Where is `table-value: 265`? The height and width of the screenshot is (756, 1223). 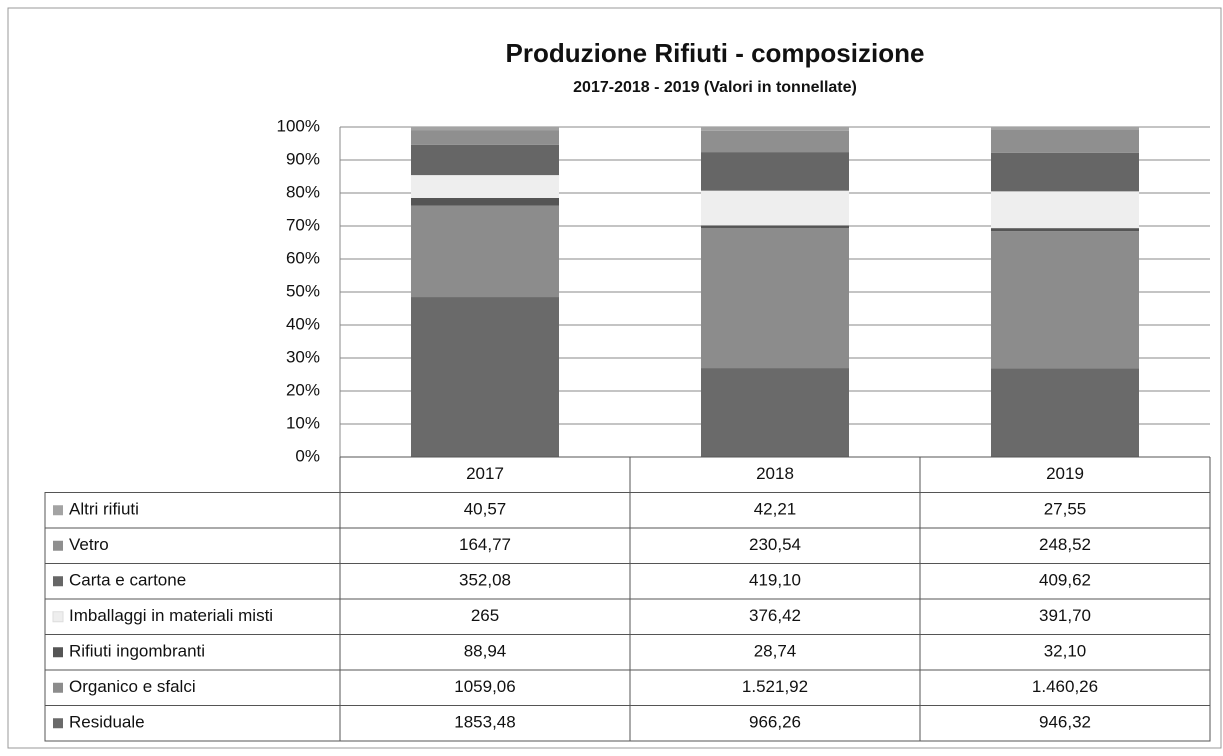 table-value: 265 is located at coordinates (485, 615).